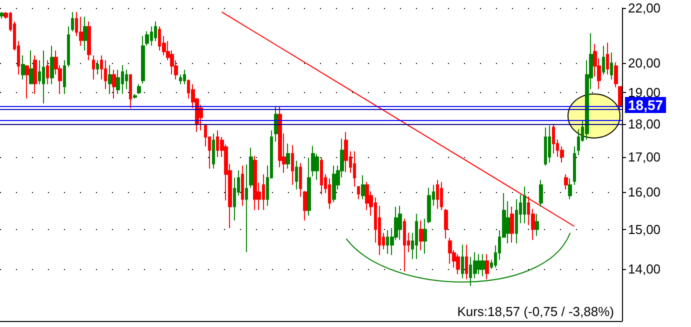  What do you see at coordinates (644, 63) in the screenshot?
I see `y-tick-label: 20,00` at bounding box center [644, 63].